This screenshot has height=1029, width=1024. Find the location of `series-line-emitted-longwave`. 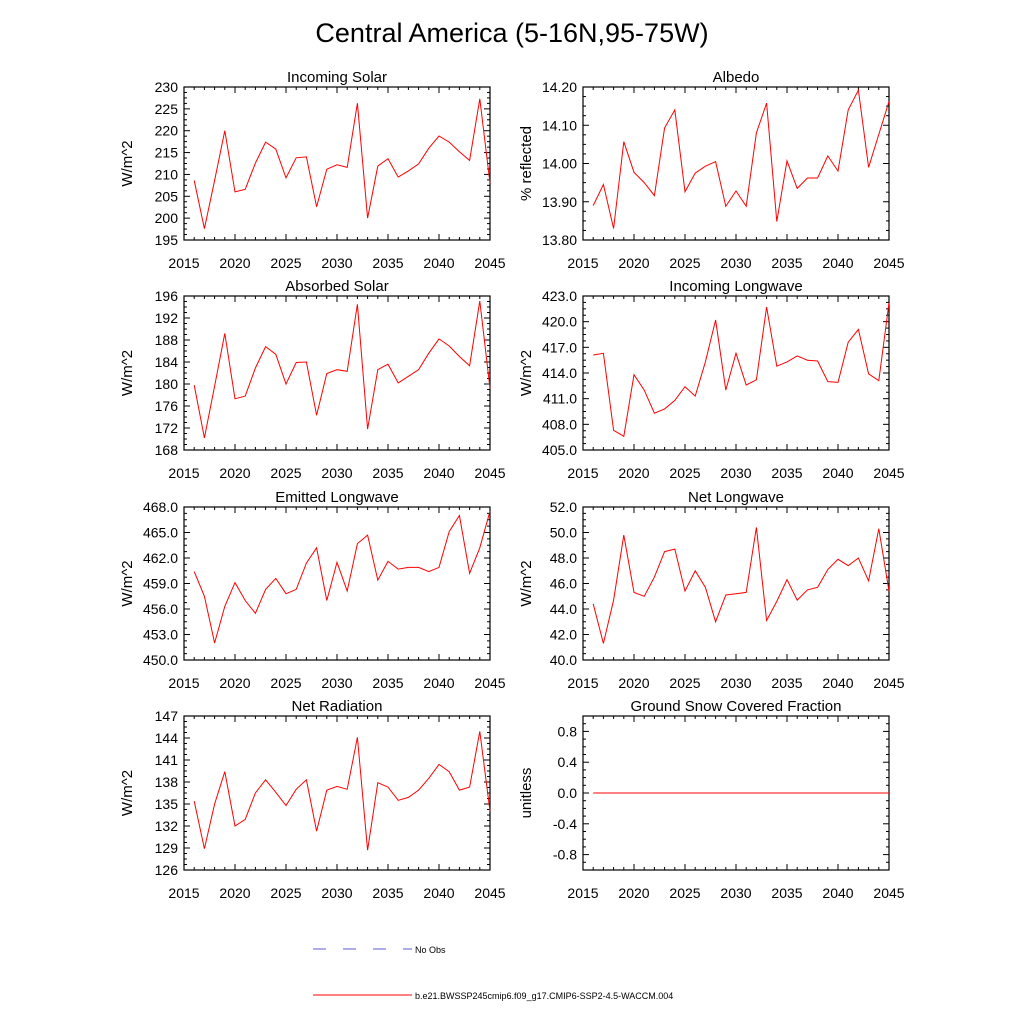

series-line-emitted-longwave is located at coordinates (342, 577).